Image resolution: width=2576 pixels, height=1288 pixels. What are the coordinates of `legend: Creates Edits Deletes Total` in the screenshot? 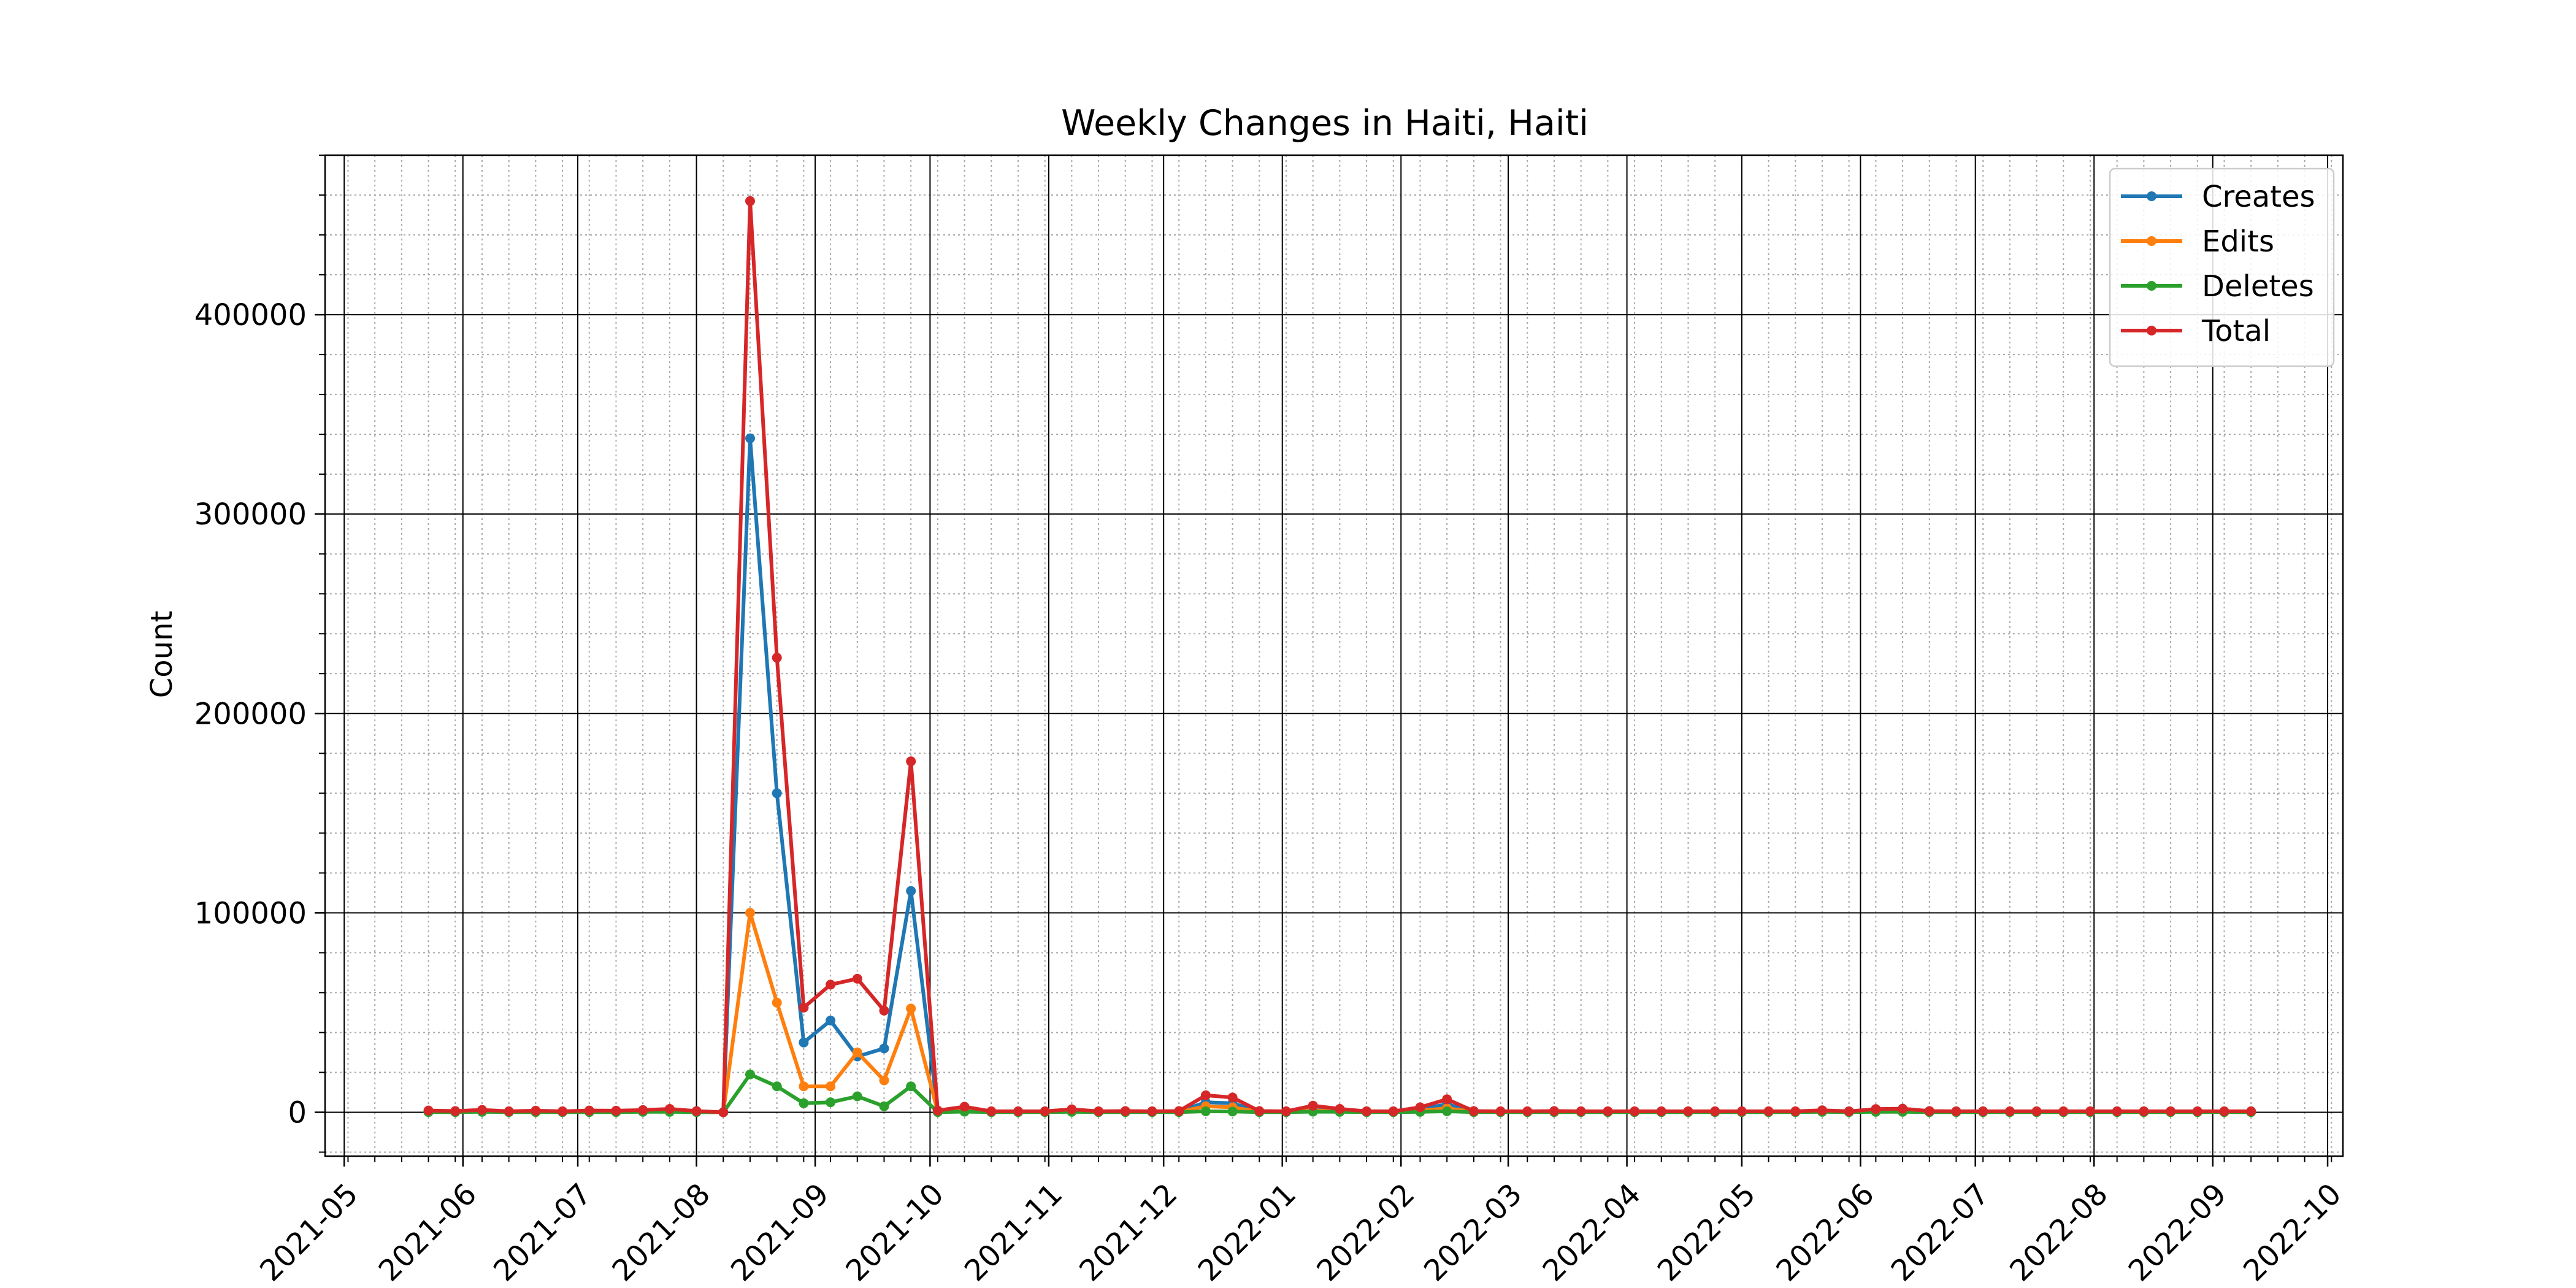 It's located at (2222, 267).